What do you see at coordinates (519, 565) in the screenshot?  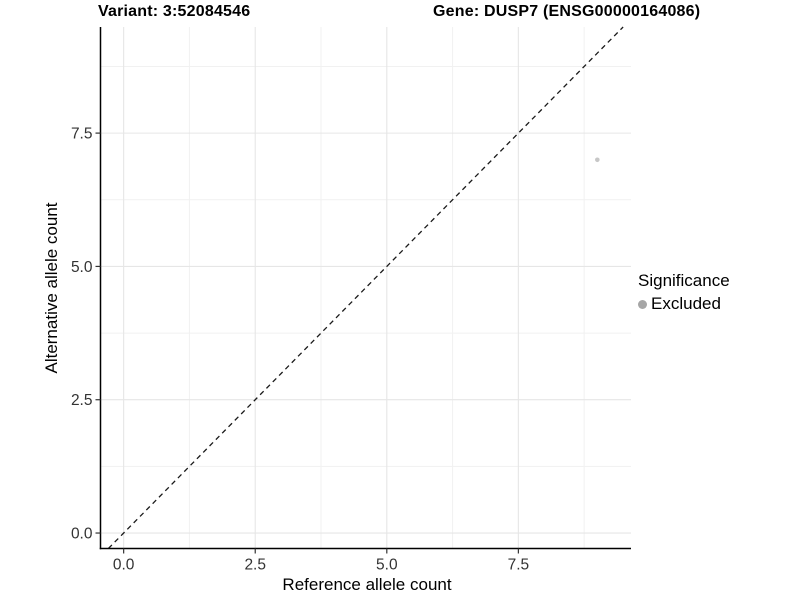 I see `x-tick-label: 7.5` at bounding box center [519, 565].